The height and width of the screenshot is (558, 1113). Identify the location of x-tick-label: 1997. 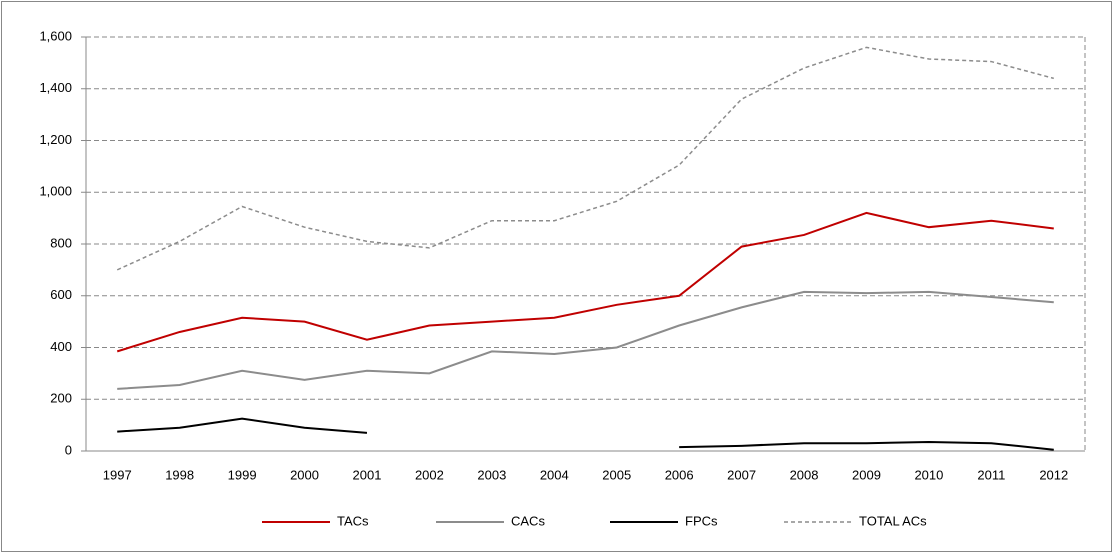
(117, 474).